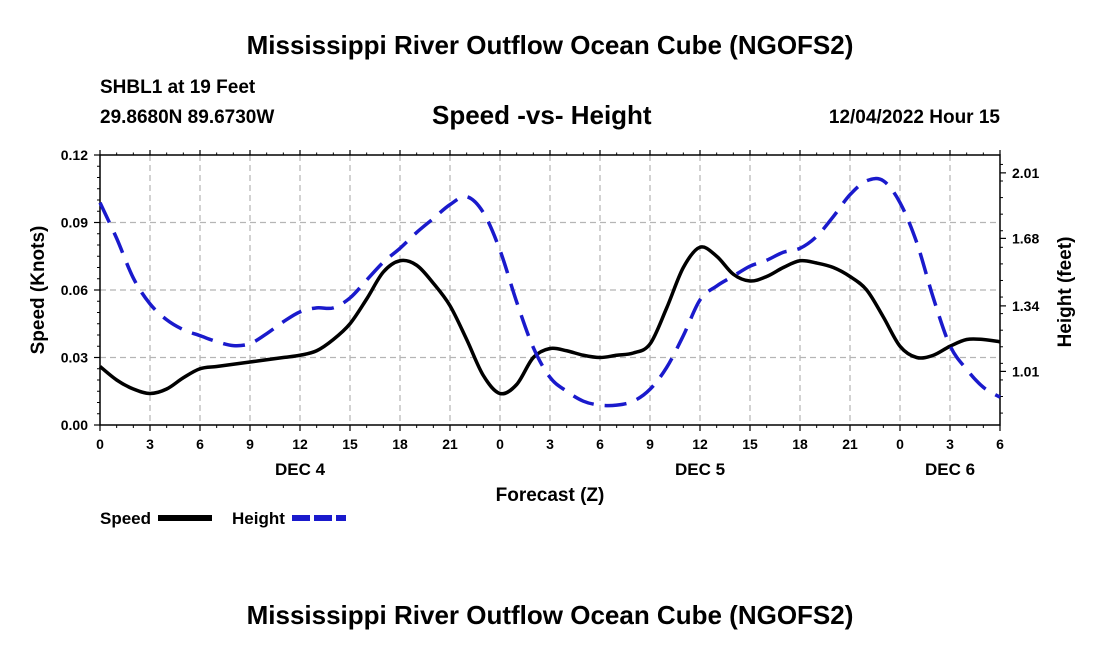  Describe the element at coordinates (74, 155) in the screenshot. I see `y-tick-label: 0.12` at that location.